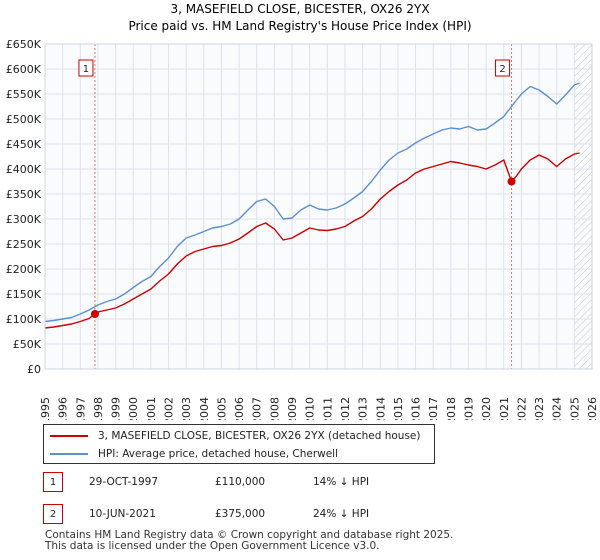  Describe the element at coordinates (539, 408) in the screenshot. I see `x-tick-label: 2023` at that location.